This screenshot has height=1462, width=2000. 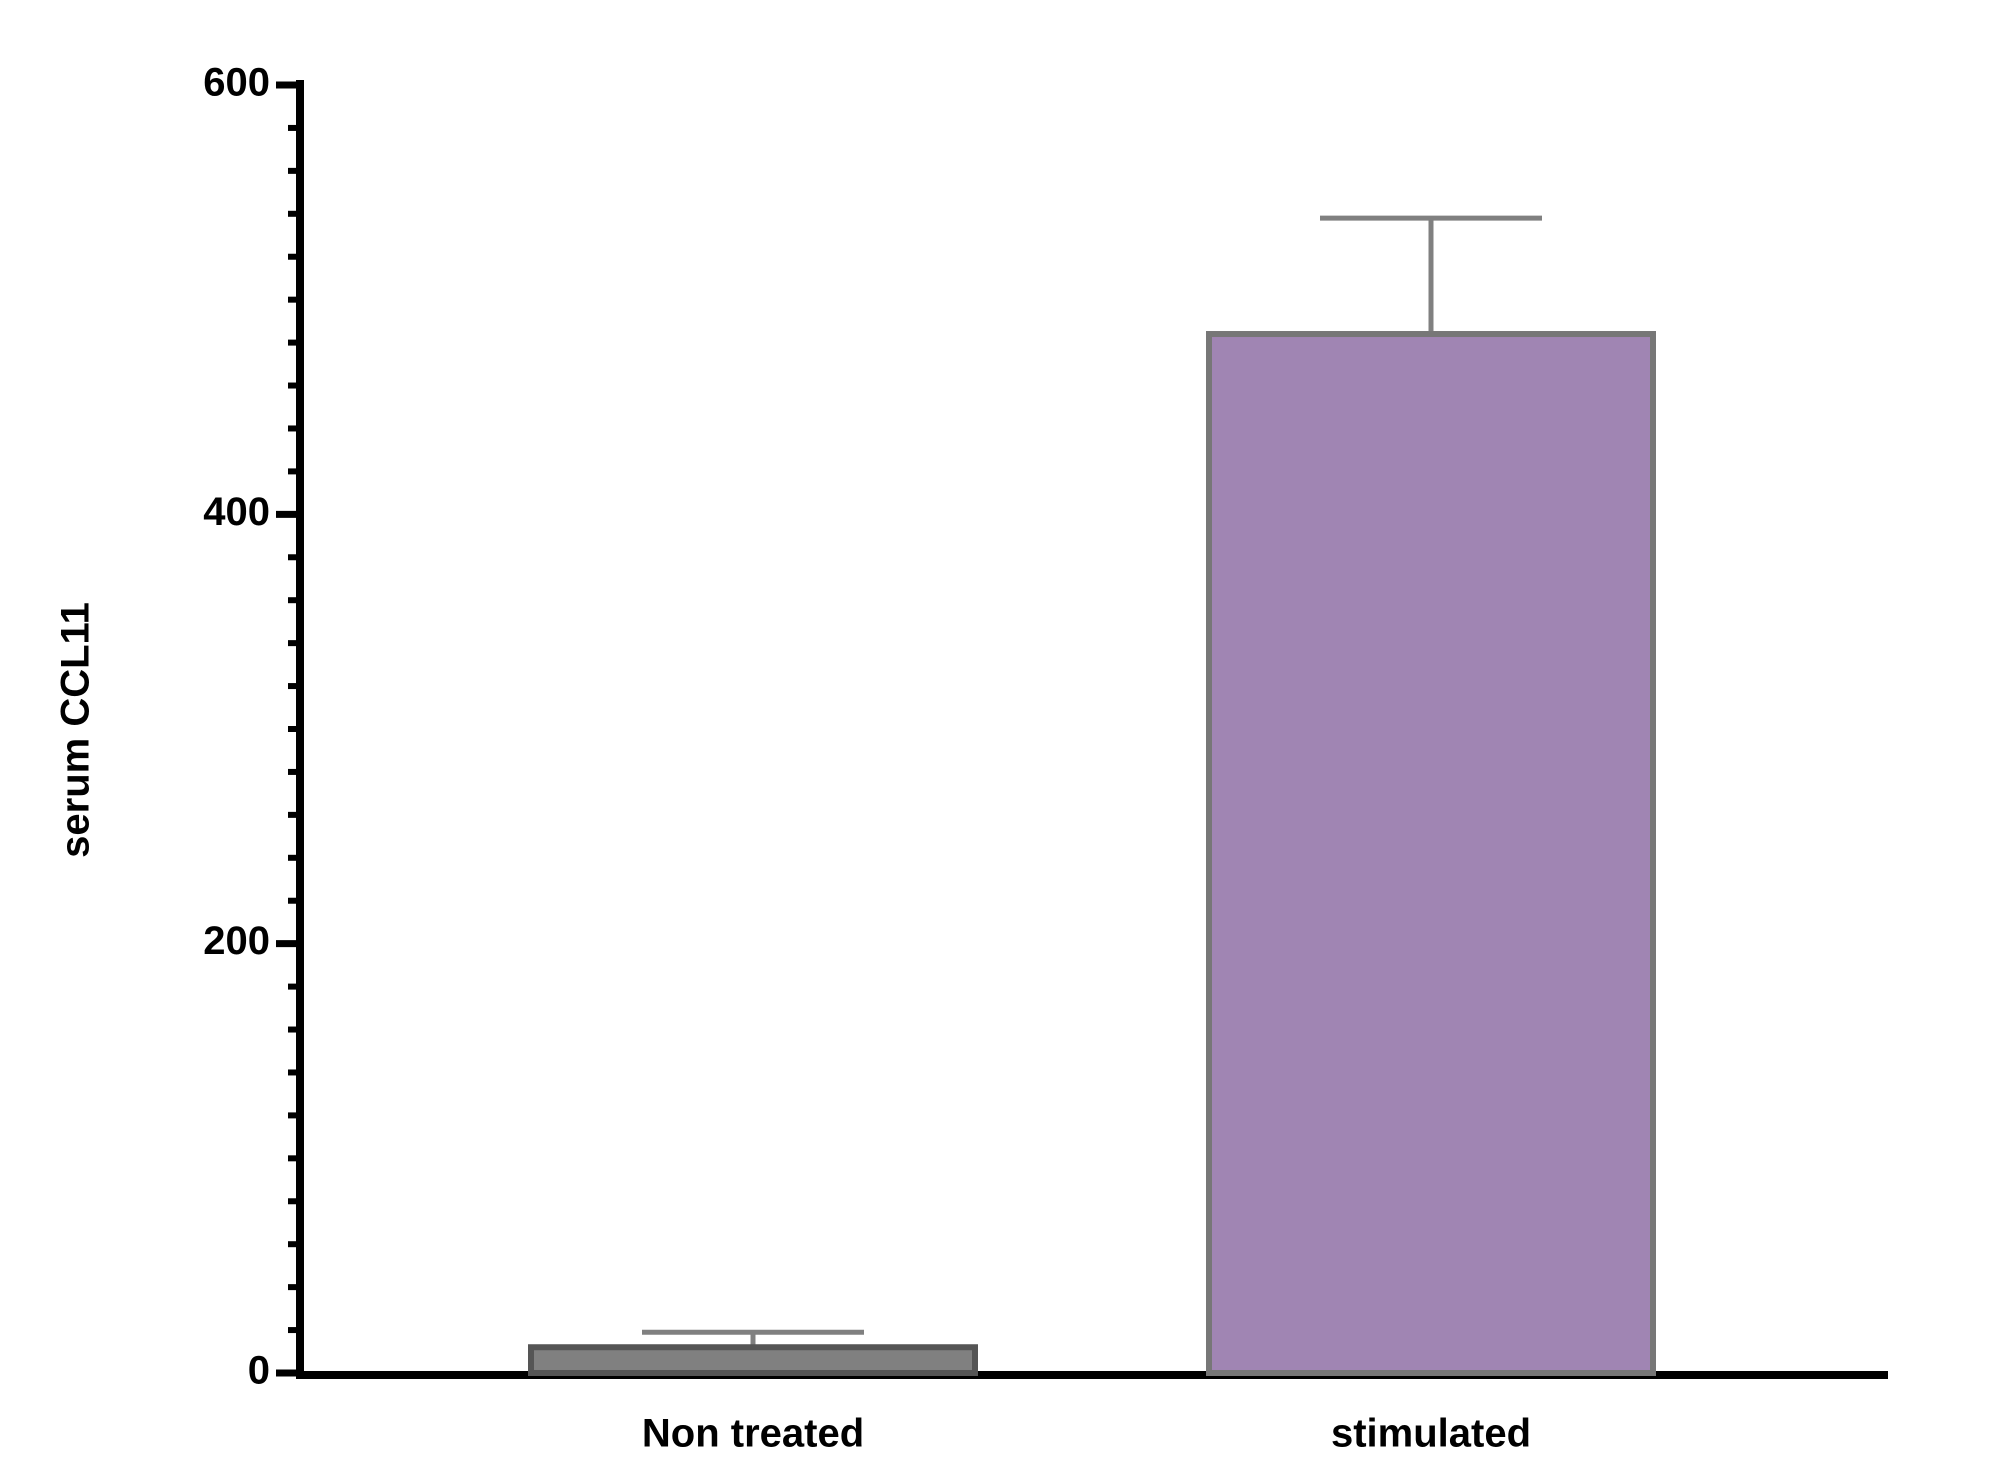 What do you see at coordinates (259, 1371) in the screenshot?
I see `y-tick-label: 0` at bounding box center [259, 1371].